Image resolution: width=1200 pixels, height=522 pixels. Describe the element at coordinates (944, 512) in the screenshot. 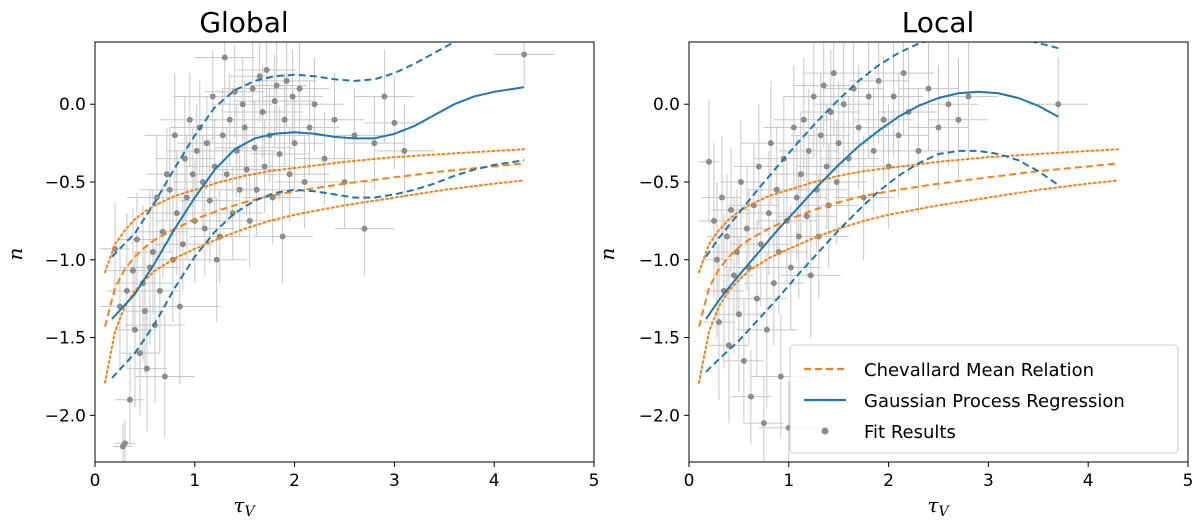

I see `x-axis-label-sub-local: V` at that location.